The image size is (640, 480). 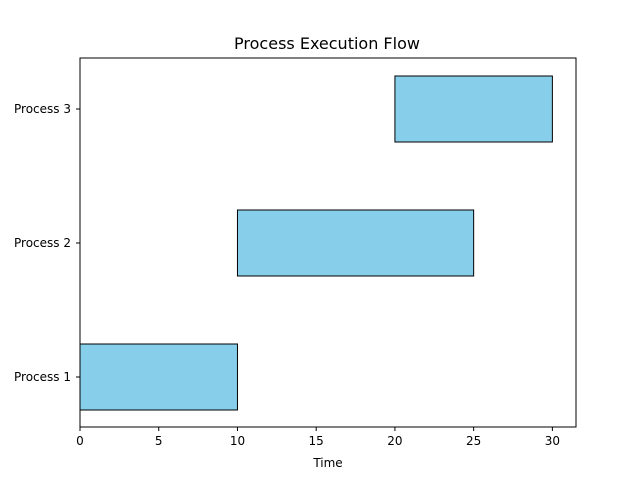 What do you see at coordinates (327, 43) in the screenshot?
I see `chart-title: Process Execution Flow` at bounding box center [327, 43].